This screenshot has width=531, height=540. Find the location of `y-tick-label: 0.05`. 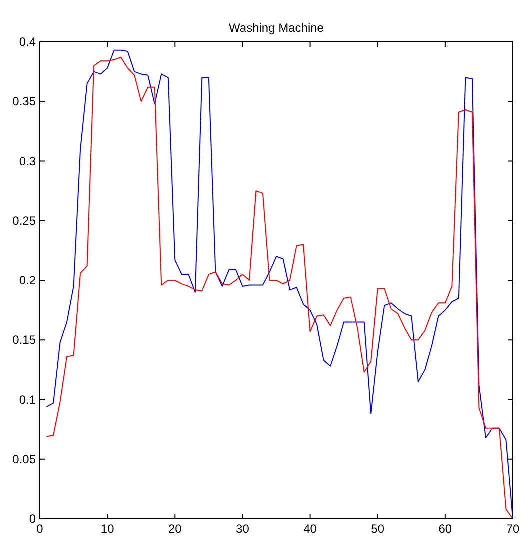

y-tick-label: 0.05 is located at coordinates (24, 459).